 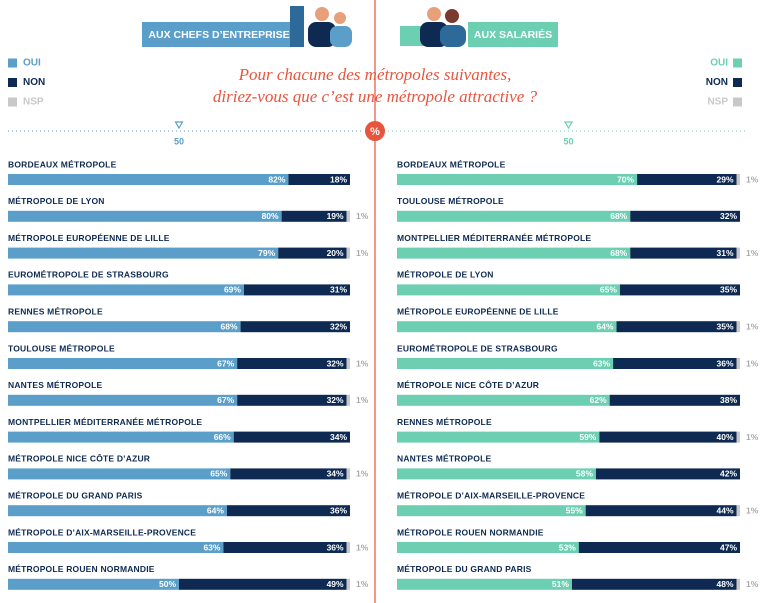 What do you see at coordinates (584, 474) in the screenshot?
I see `value-label: 58%` at bounding box center [584, 474].